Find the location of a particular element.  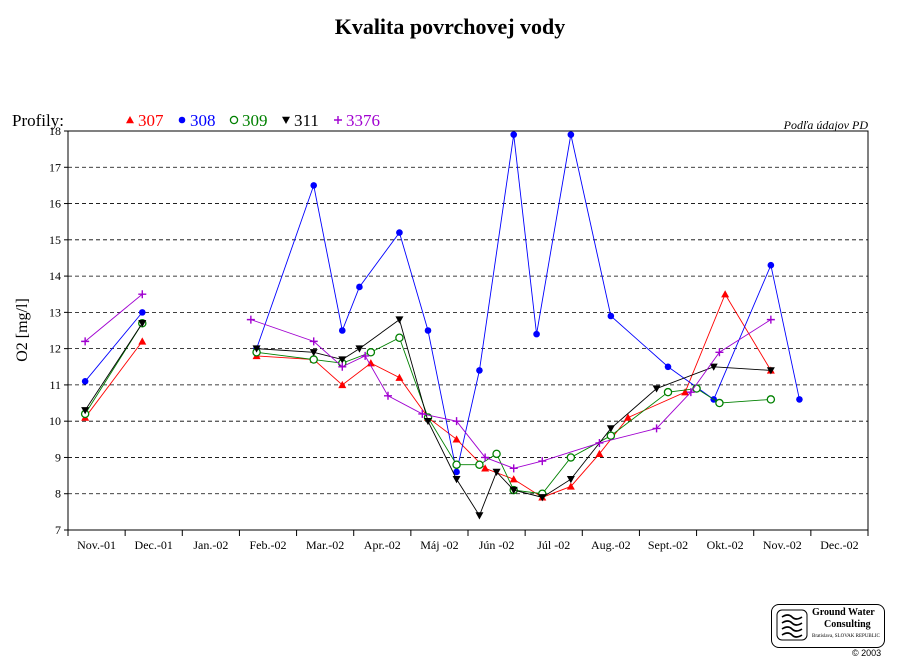

y-tick-label: 7 is located at coordinates (58, 530).